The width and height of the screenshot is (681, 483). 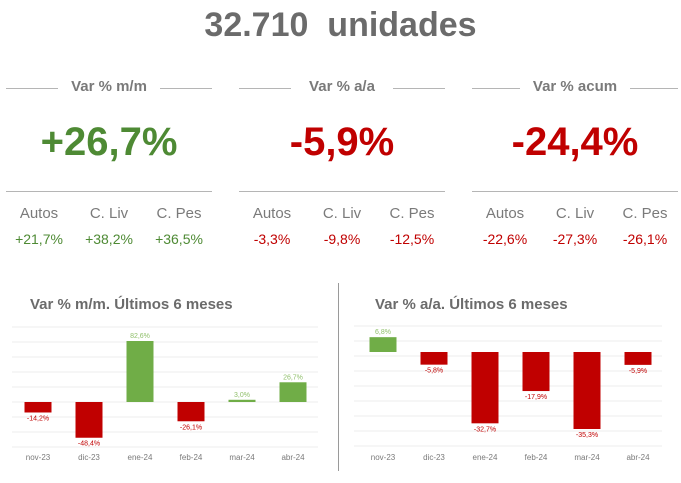 What do you see at coordinates (242, 395) in the screenshot?
I see `data-label: 3,0%` at bounding box center [242, 395].